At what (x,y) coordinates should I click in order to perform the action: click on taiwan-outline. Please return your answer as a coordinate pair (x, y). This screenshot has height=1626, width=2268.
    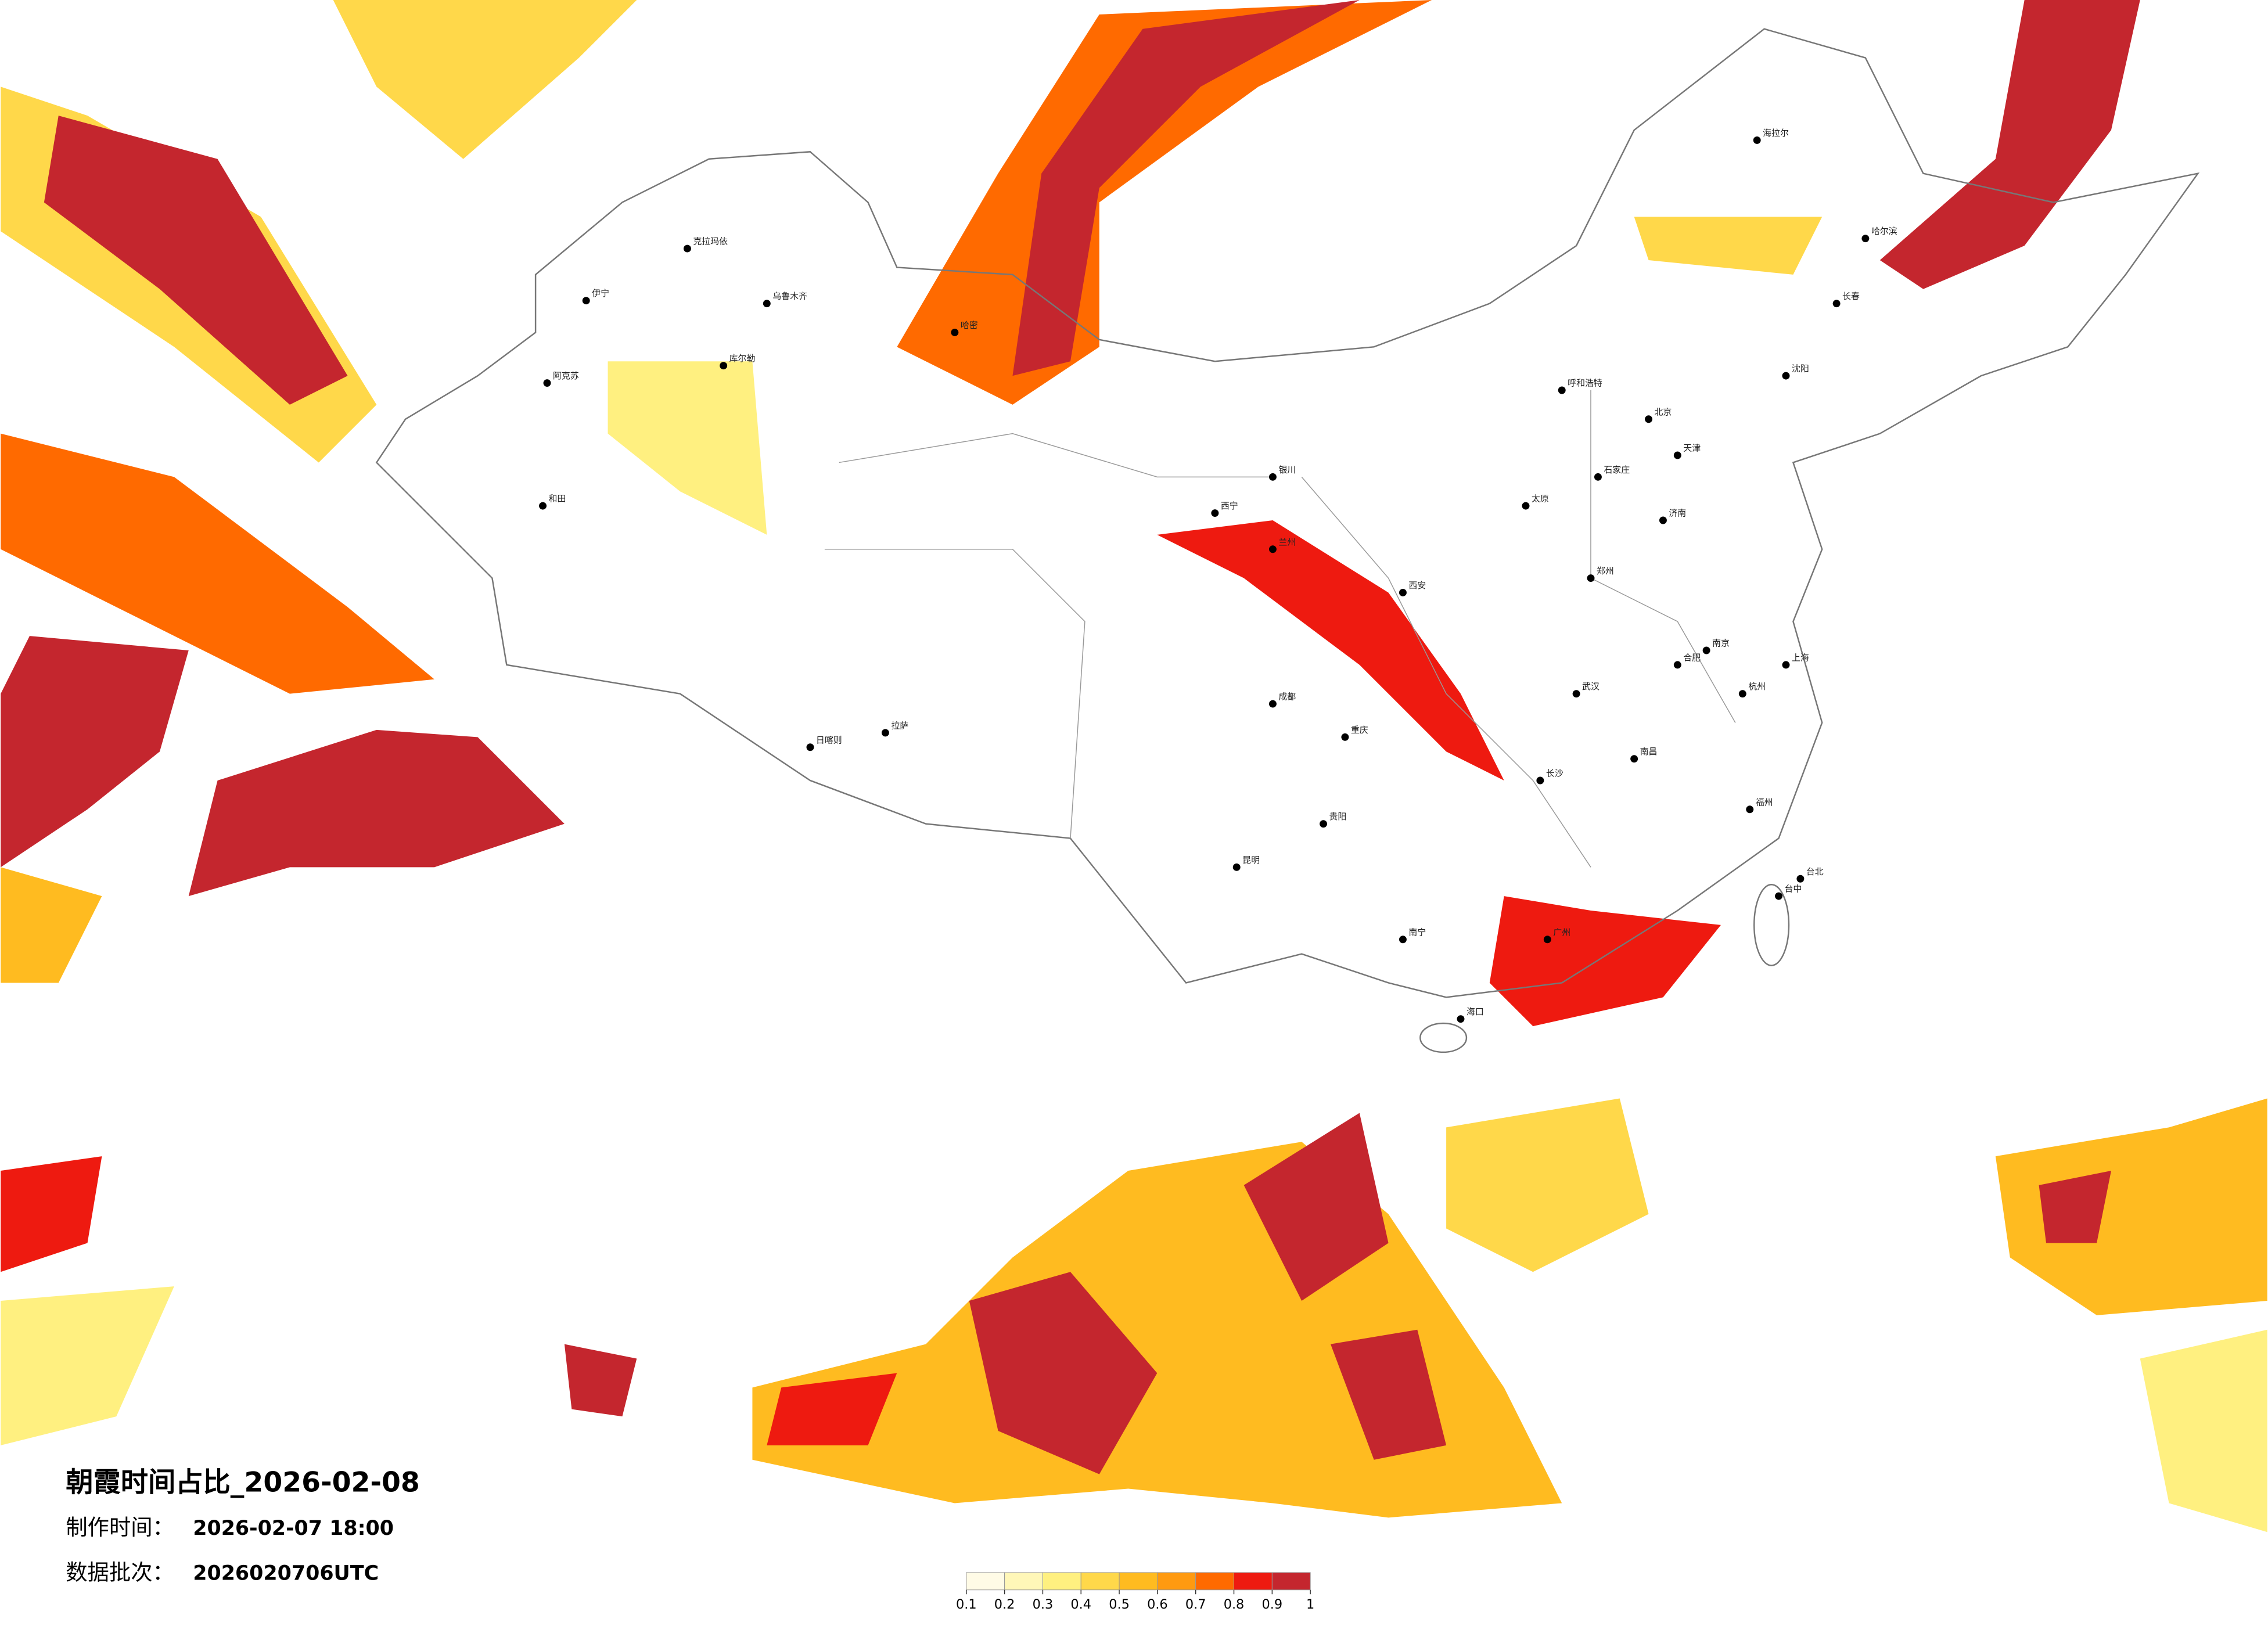
    Looking at the image, I should click on (1771, 925).